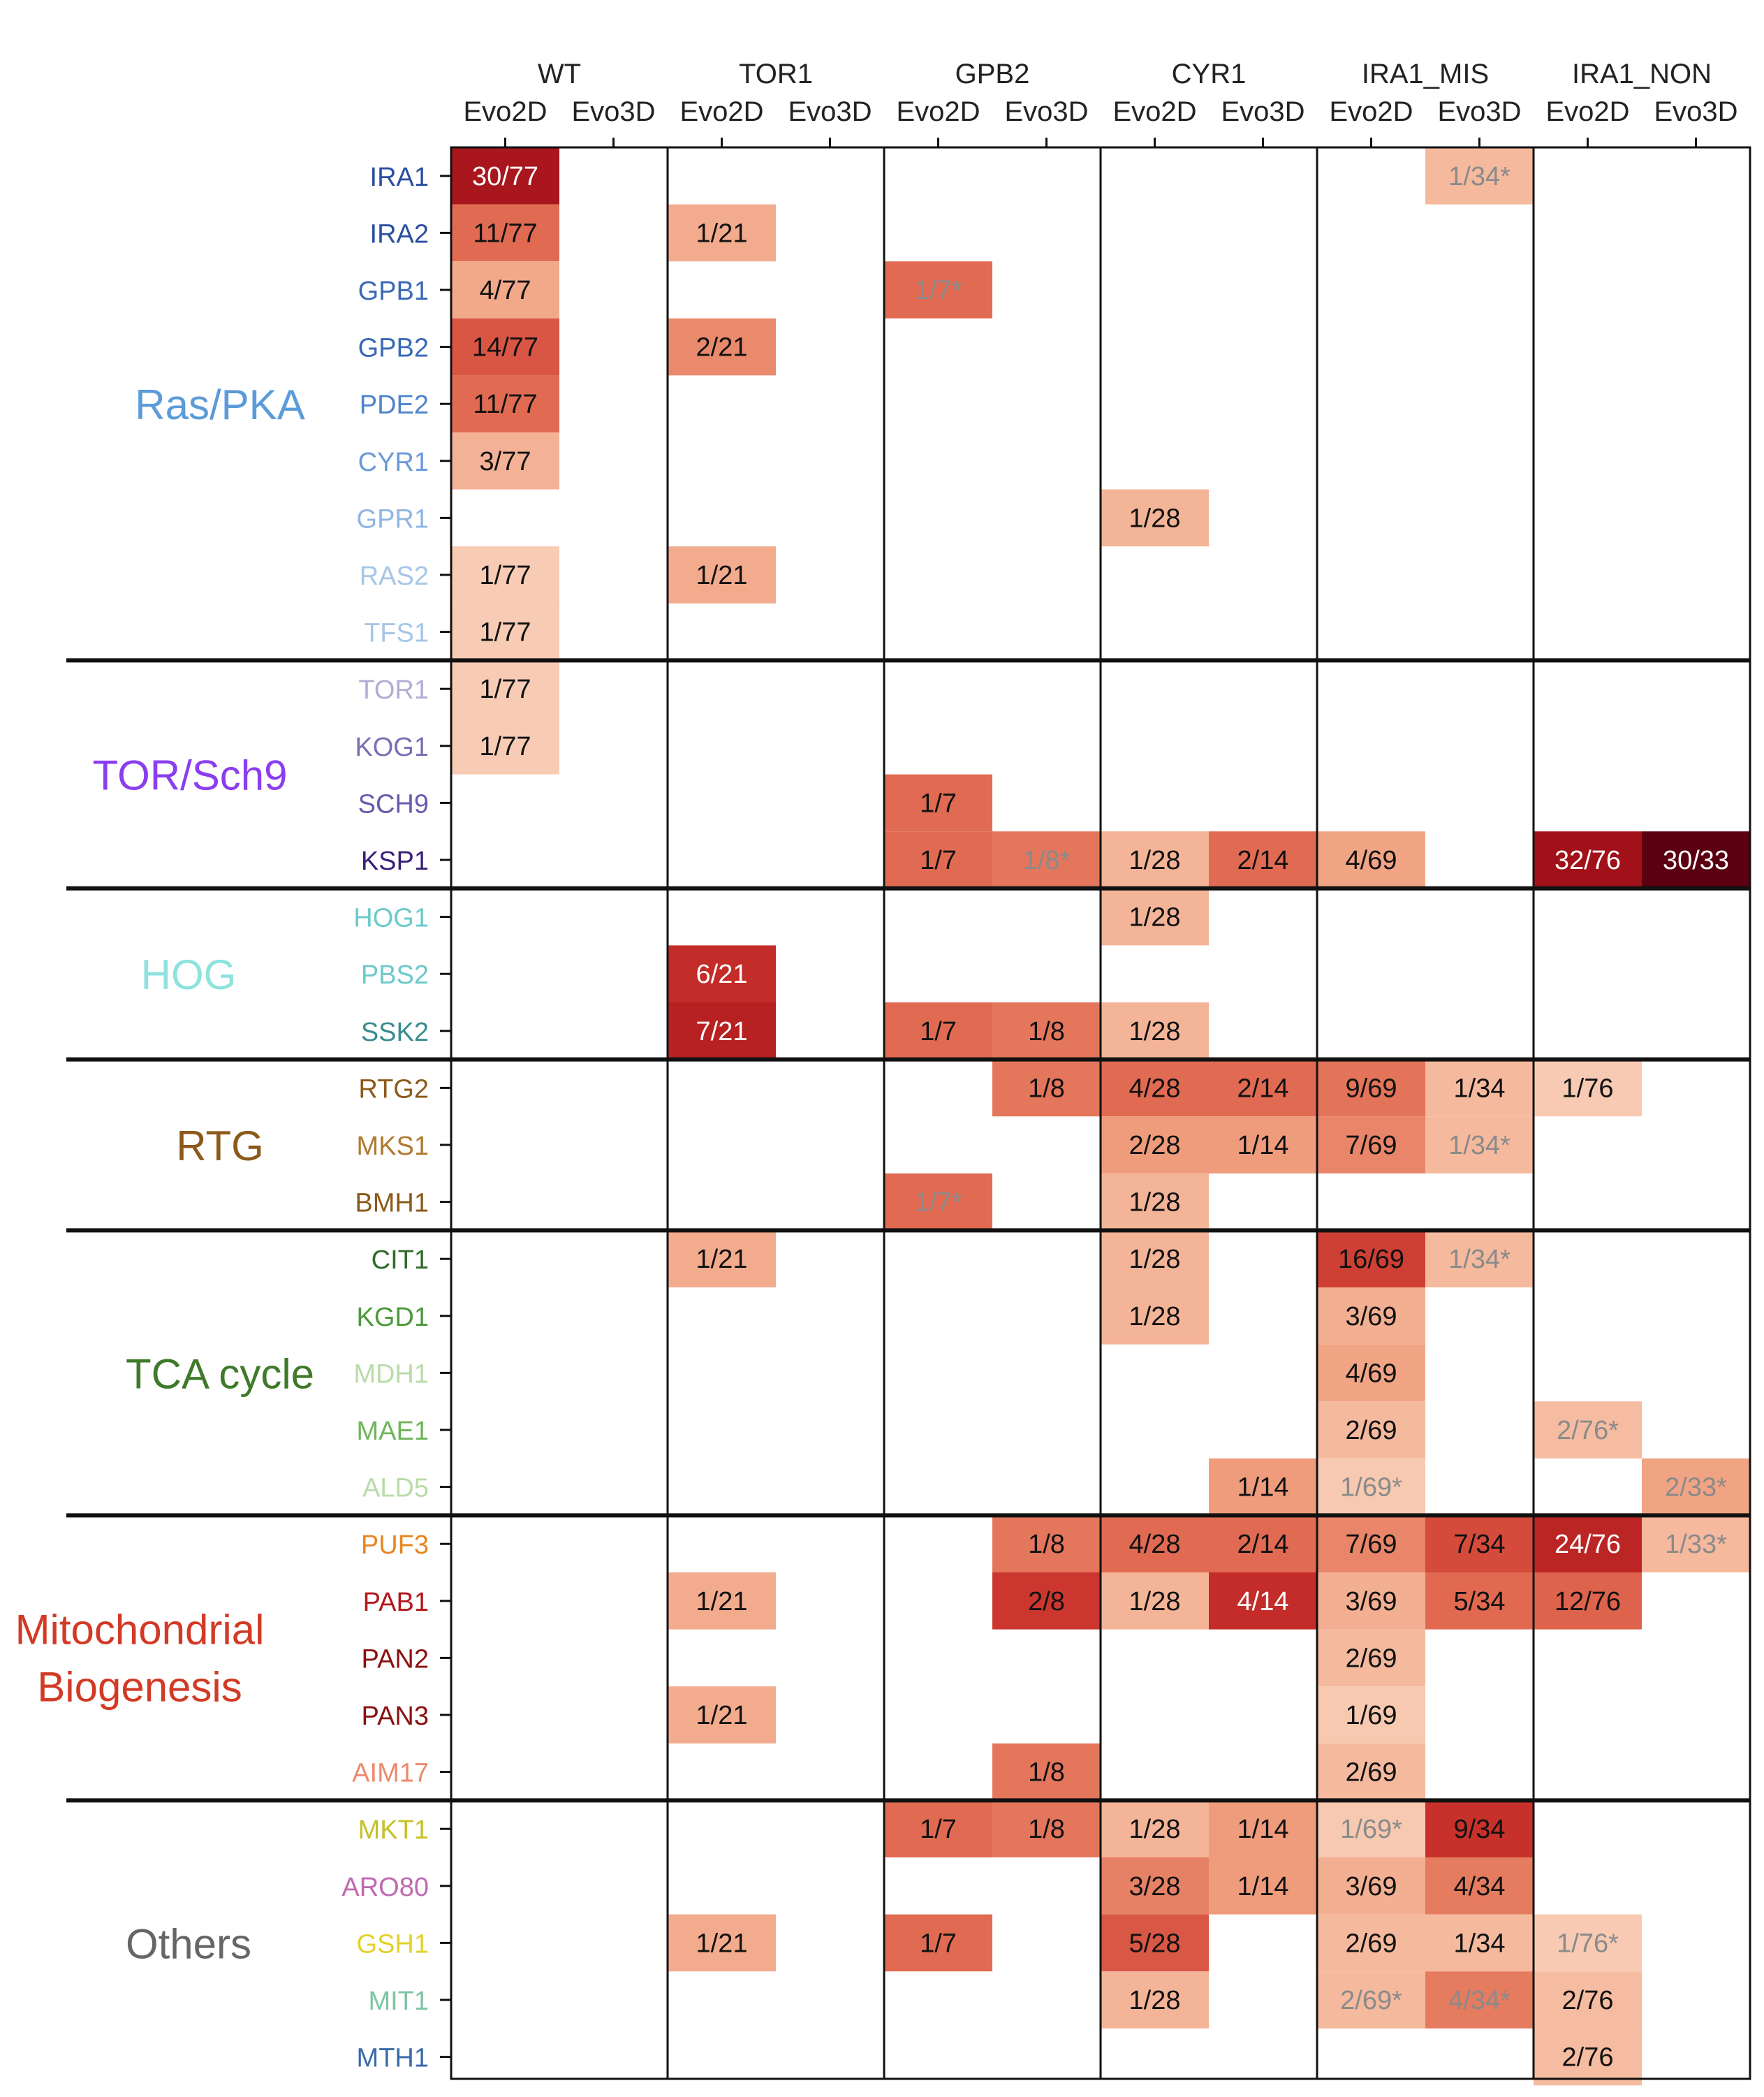  Describe the element at coordinates (1263, 1088) in the screenshot. I see `cell-value-label: 2/14` at that location.